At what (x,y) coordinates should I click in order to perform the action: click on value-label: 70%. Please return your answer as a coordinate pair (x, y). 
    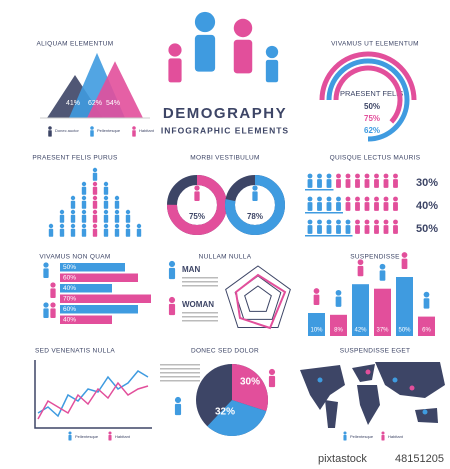
    Looking at the image, I should click on (69, 299).